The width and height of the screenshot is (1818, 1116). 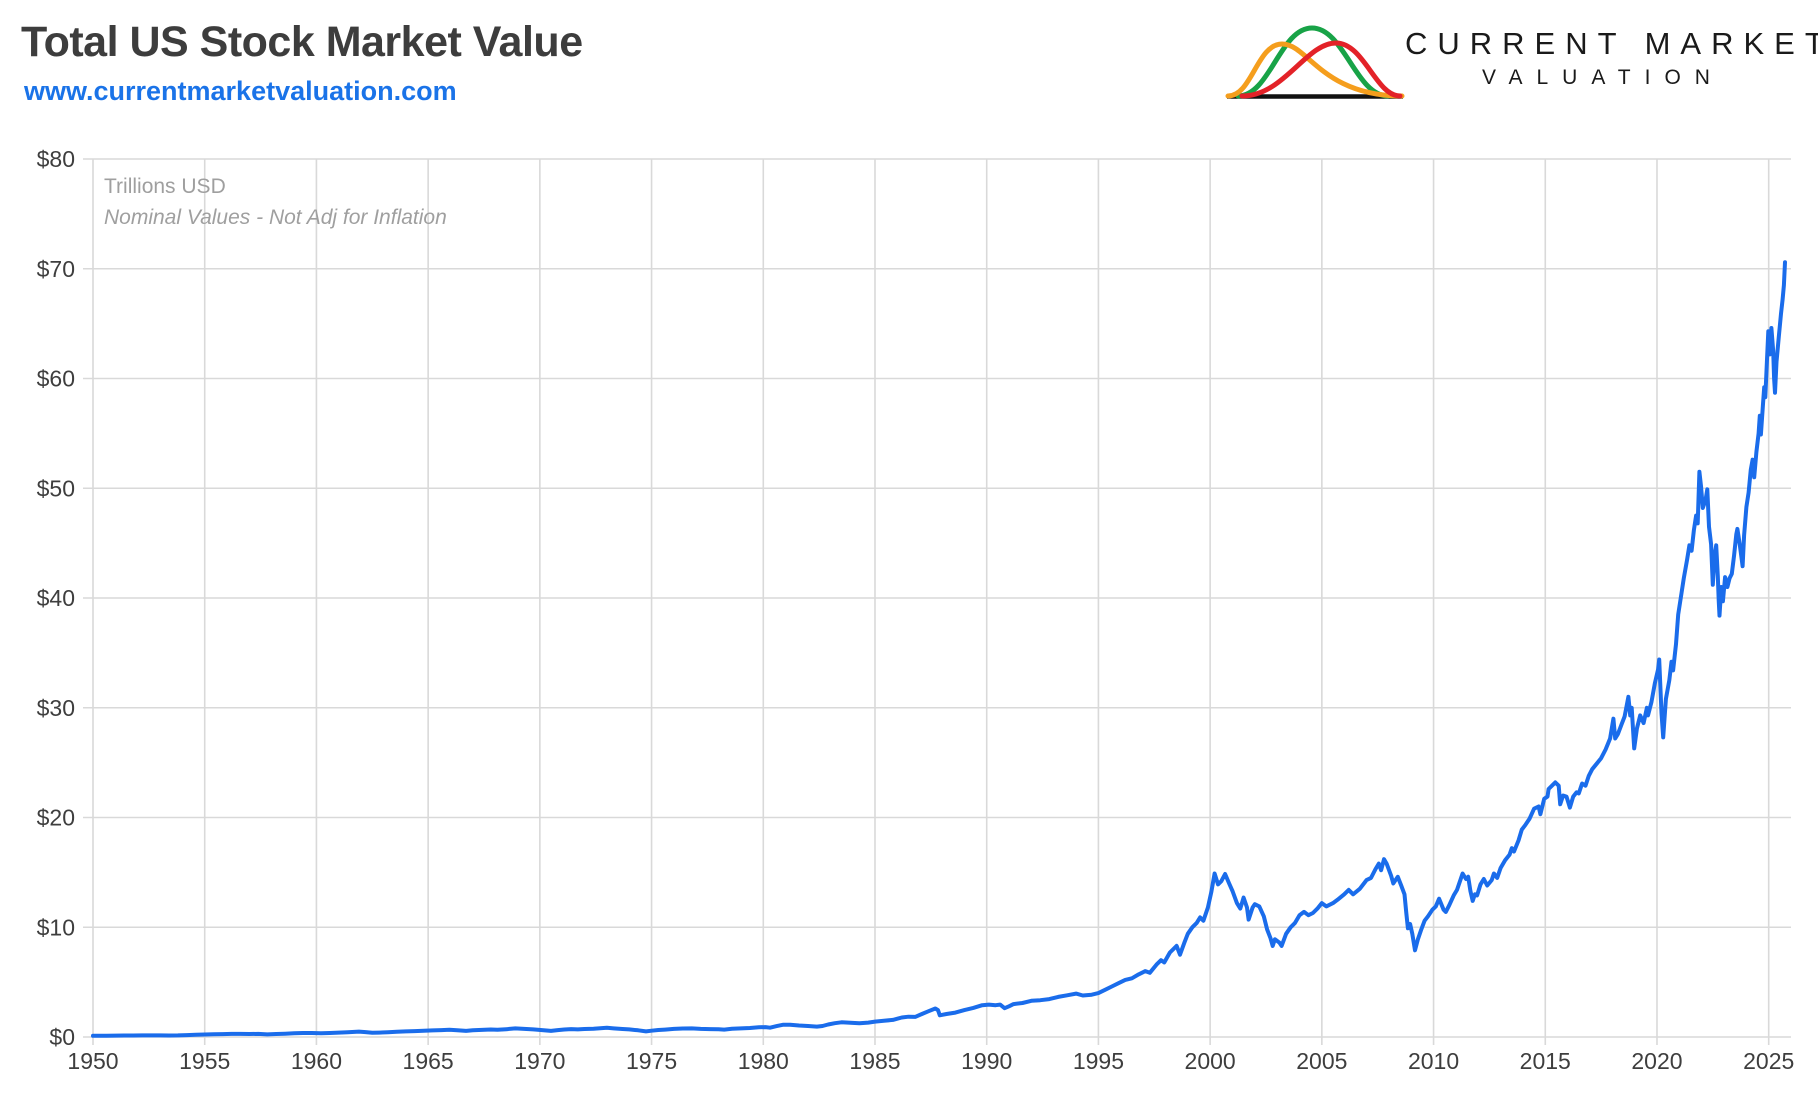 I want to click on x-tick-label: 2005, so click(x=1321, y=1061).